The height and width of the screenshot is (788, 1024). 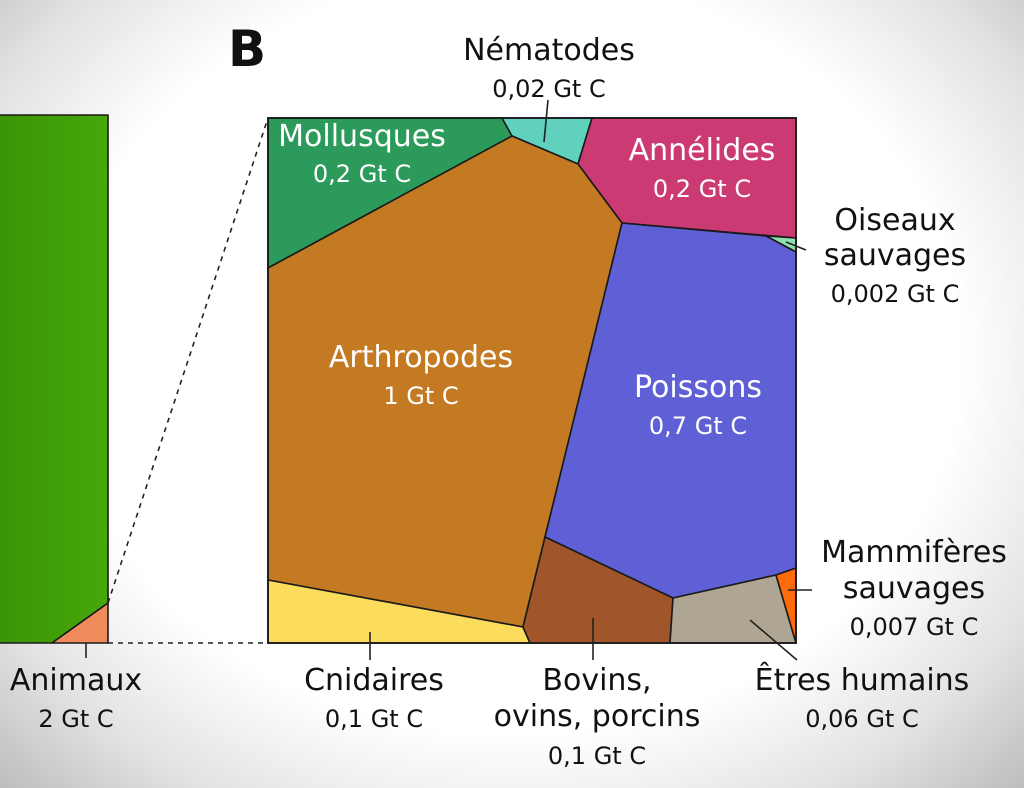 What do you see at coordinates (76, 680) in the screenshot?
I see `label-animaux-name: Animaux` at bounding box center [76, 680].